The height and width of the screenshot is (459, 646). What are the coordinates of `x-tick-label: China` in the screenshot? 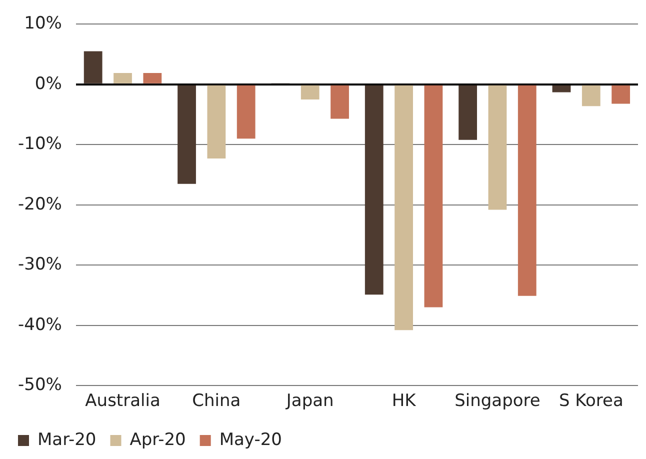 It's located at (216, 401).